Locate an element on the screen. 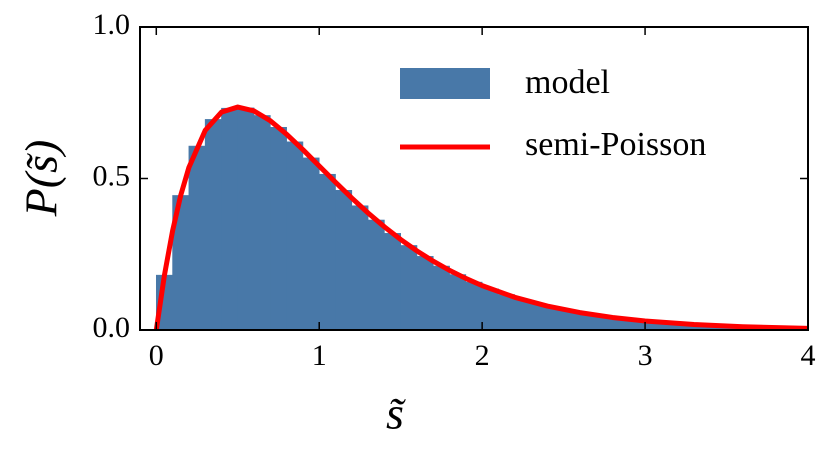  y-axis-label: P(s̃) is located at coordinates (41, 179).